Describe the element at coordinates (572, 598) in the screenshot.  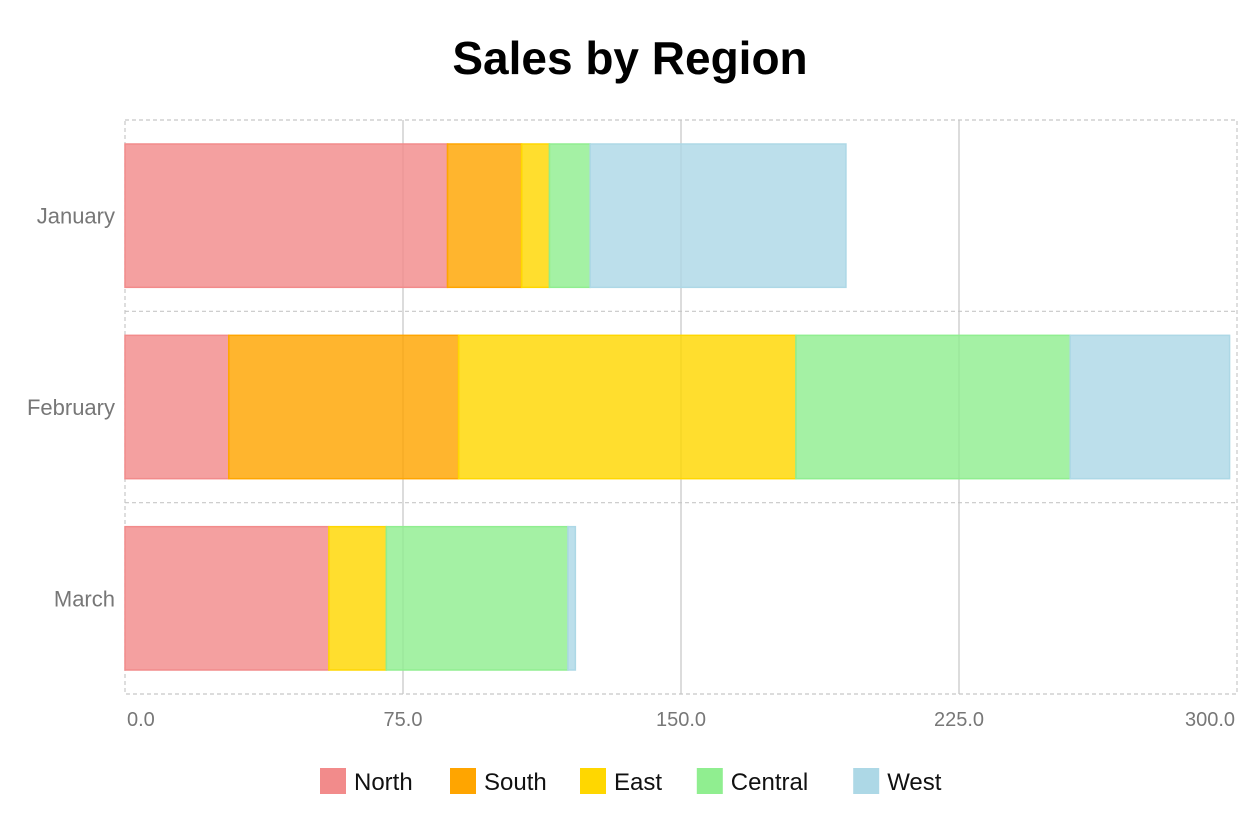
I see `bar-west-march` at that location.